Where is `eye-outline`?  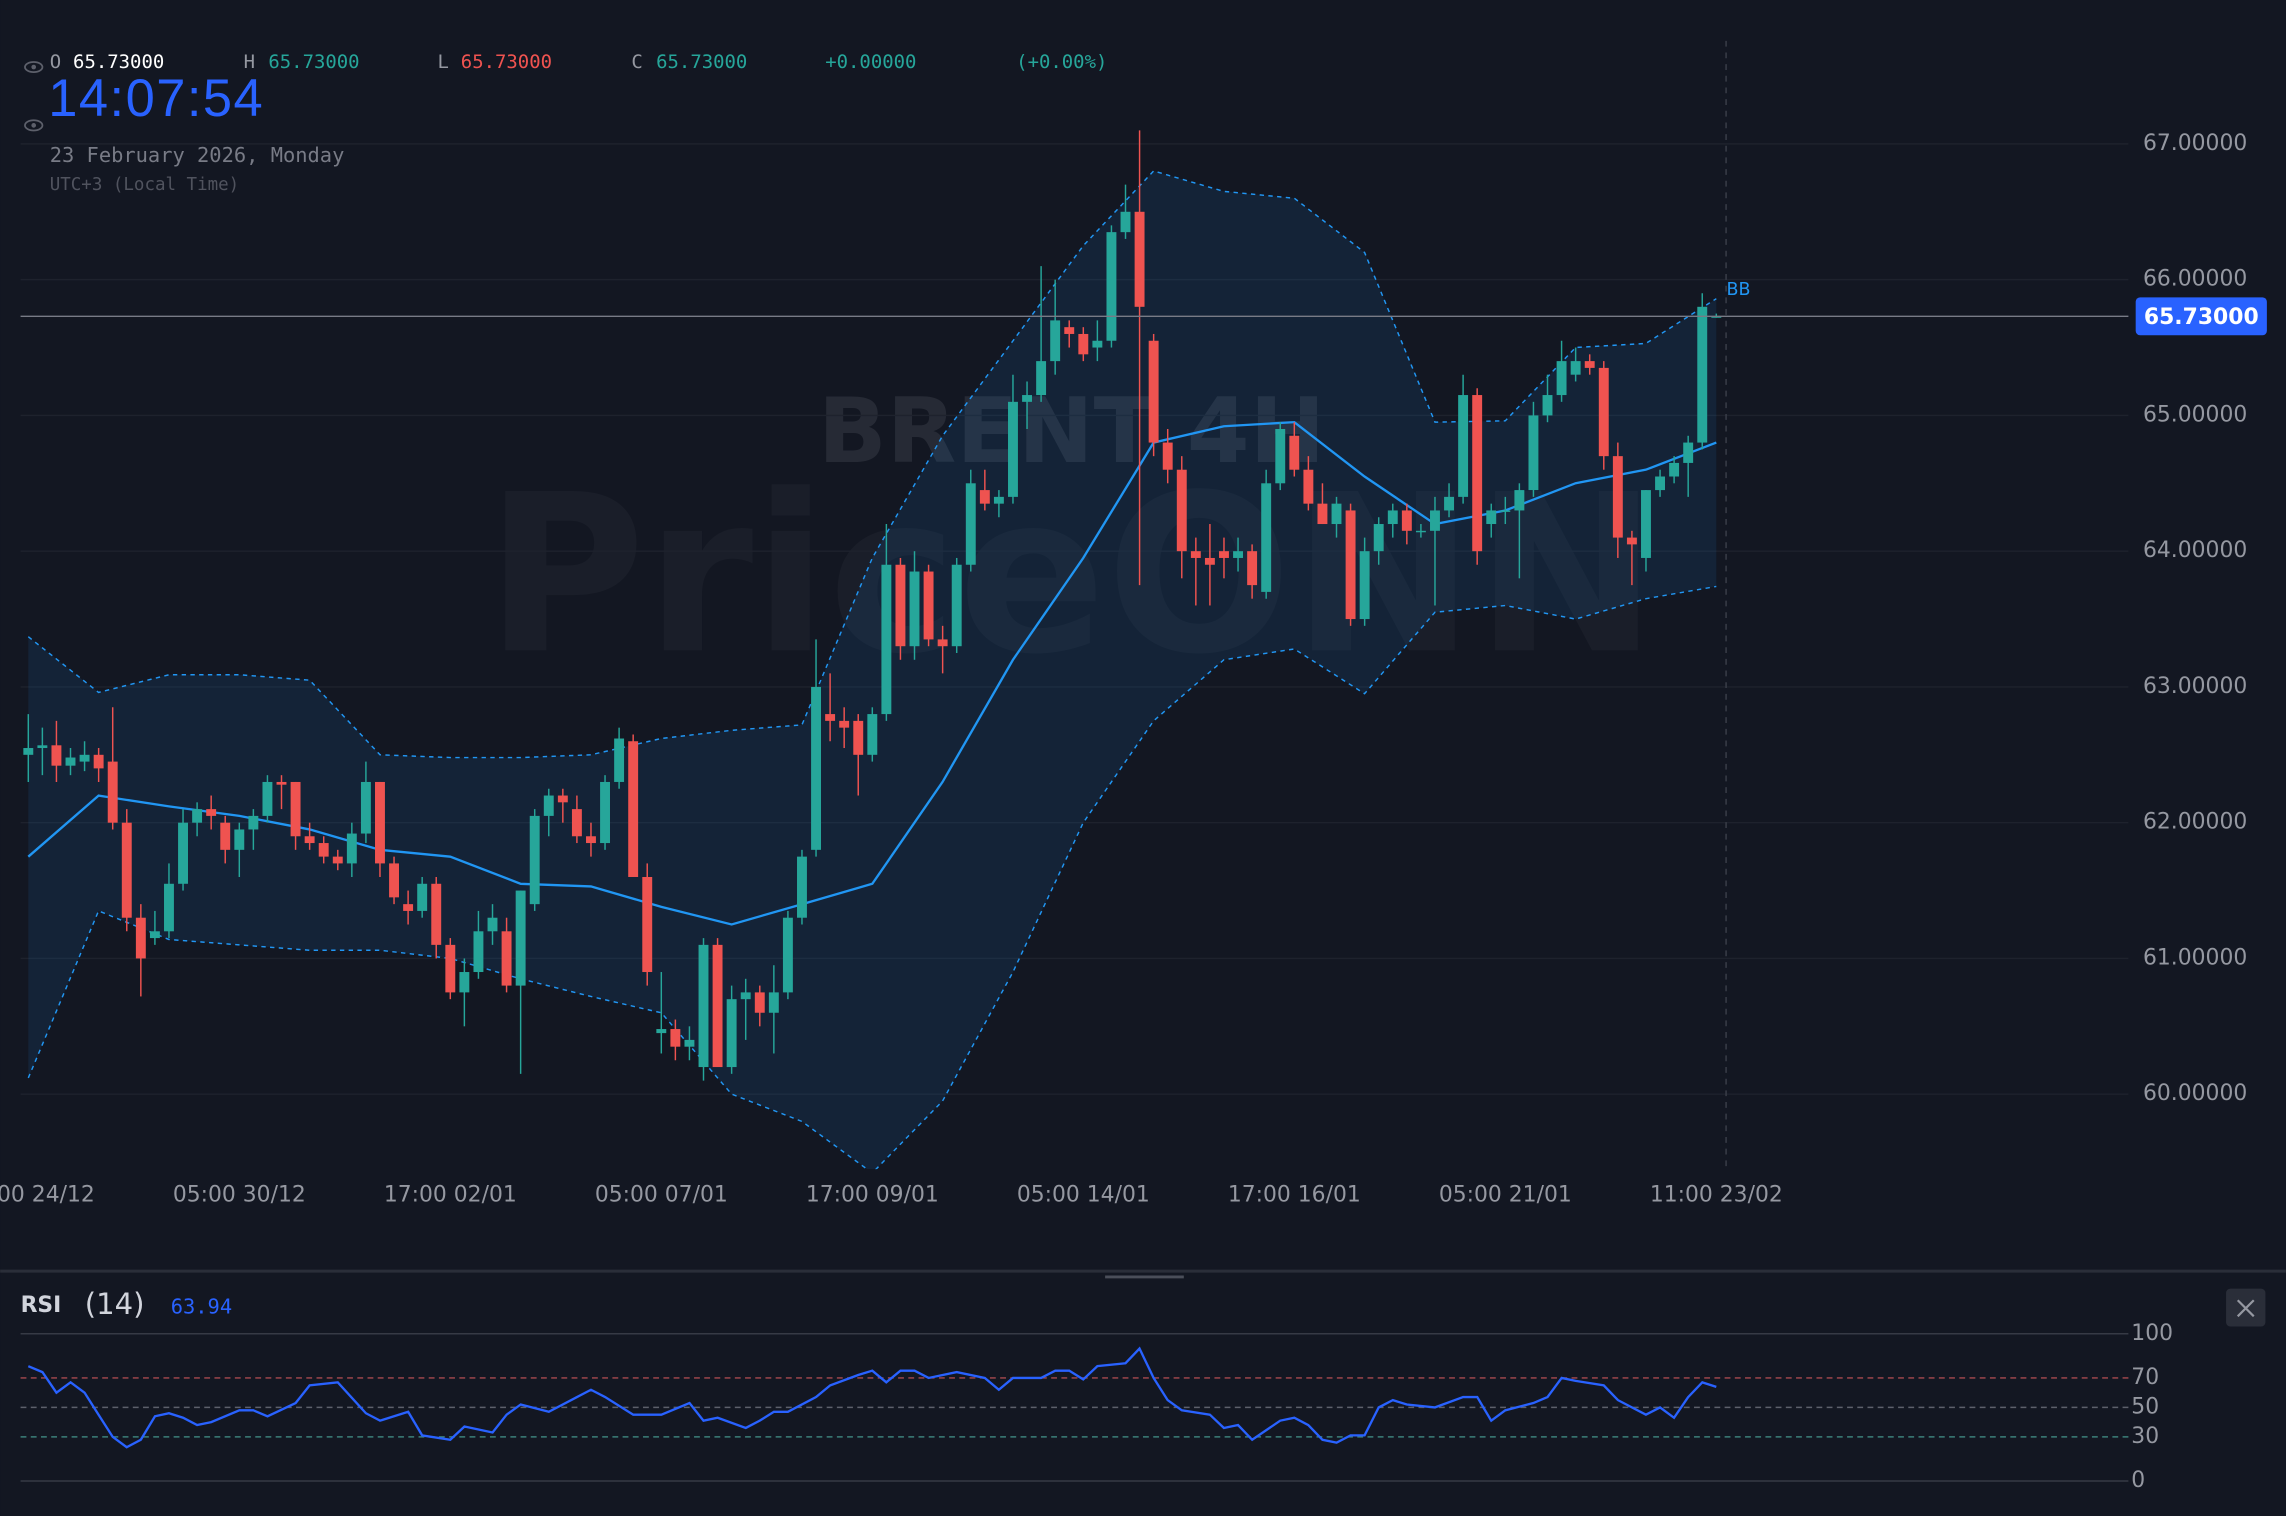 eye-outline is located at coordinates (34, 67).